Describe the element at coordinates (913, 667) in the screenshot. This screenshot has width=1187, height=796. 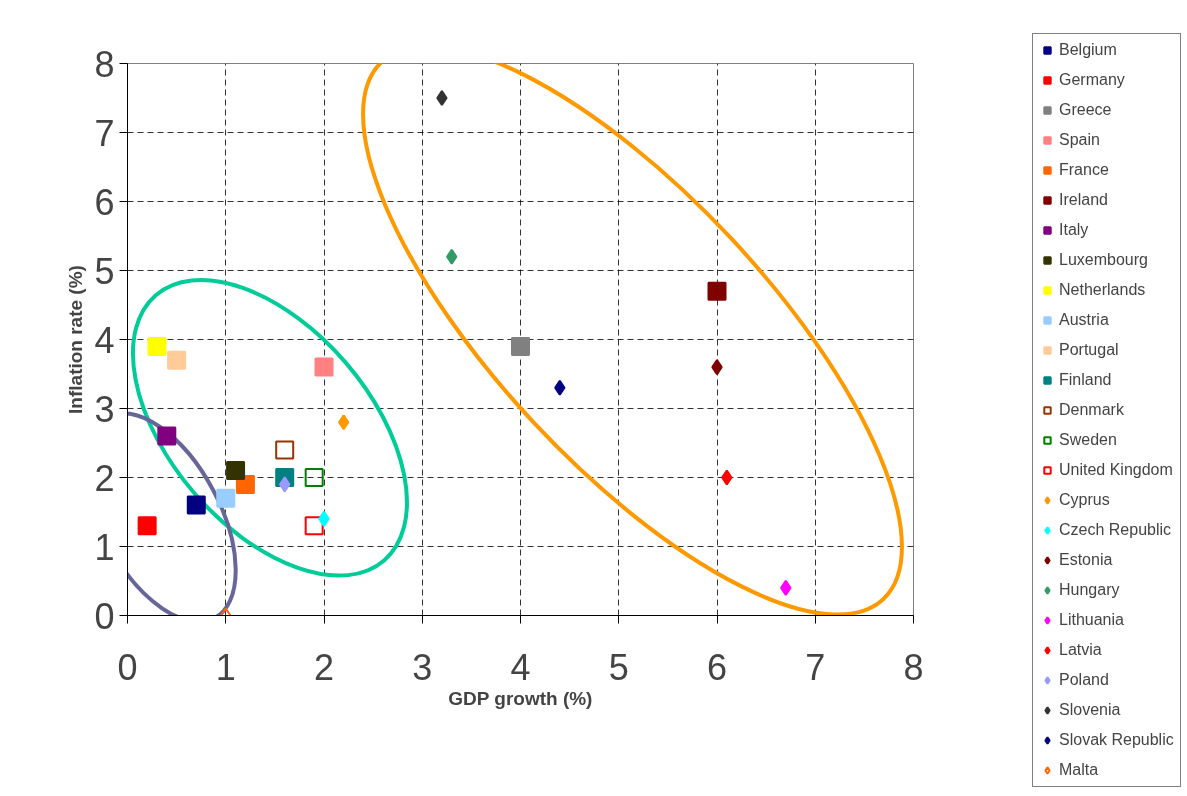
I see `x-tick-label: 8` at that location.